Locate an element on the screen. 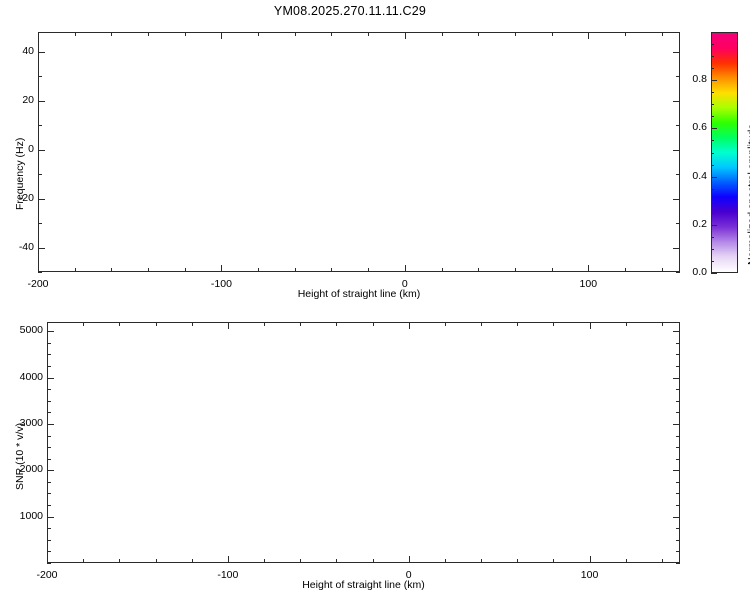 This screenshot has width=750, height=600. colorbar-tick-label: 0.4 is located at coordinates (699, 175).